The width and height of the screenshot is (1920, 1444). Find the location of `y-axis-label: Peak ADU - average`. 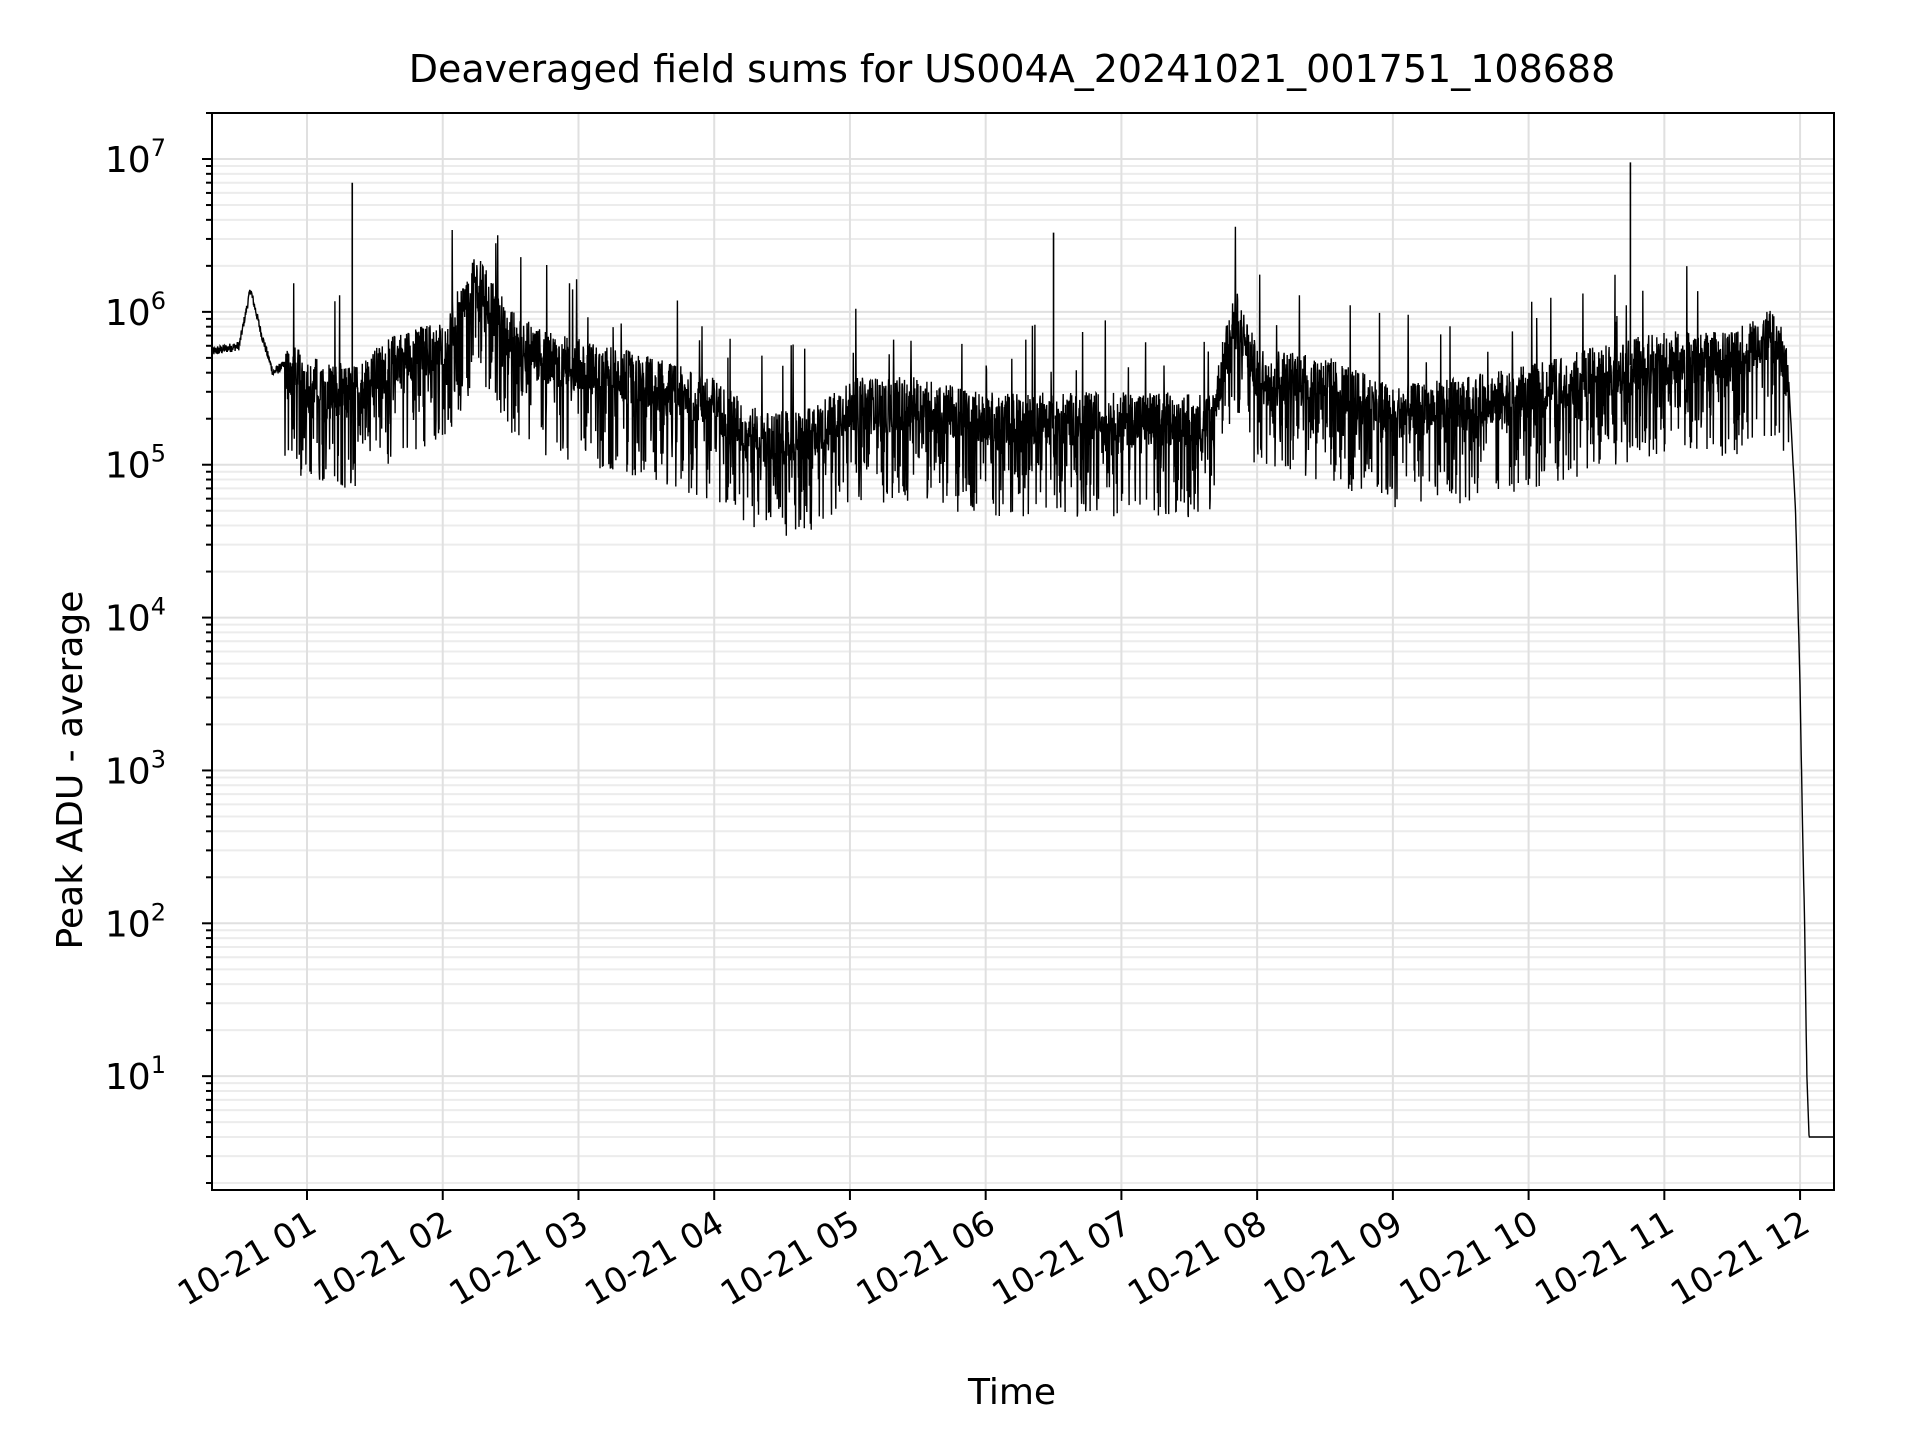

y-axis-label: Peak ADU - average is located at coordinates (70, 770).